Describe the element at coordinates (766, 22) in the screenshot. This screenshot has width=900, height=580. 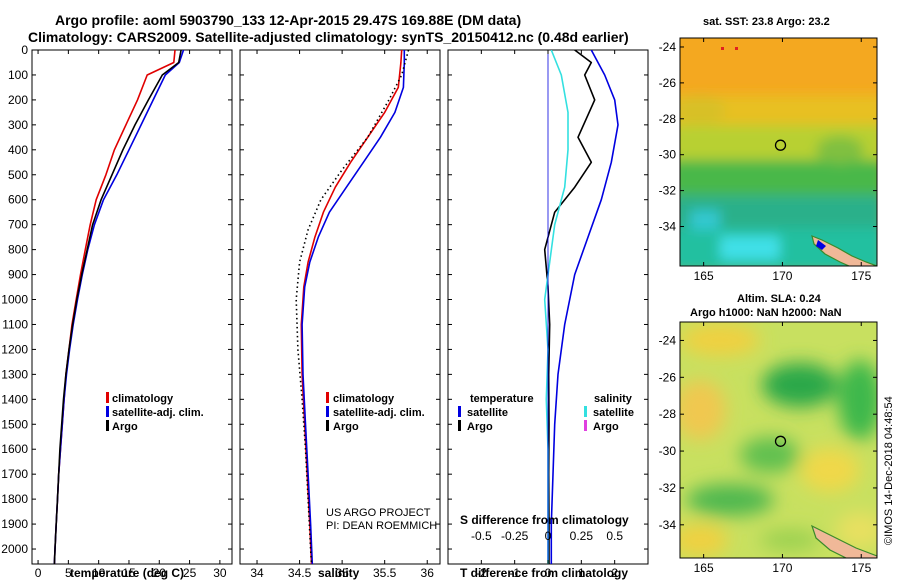
I see `sst-map-title: sat. SST: 23.8 Argo: 23.2` at that location.